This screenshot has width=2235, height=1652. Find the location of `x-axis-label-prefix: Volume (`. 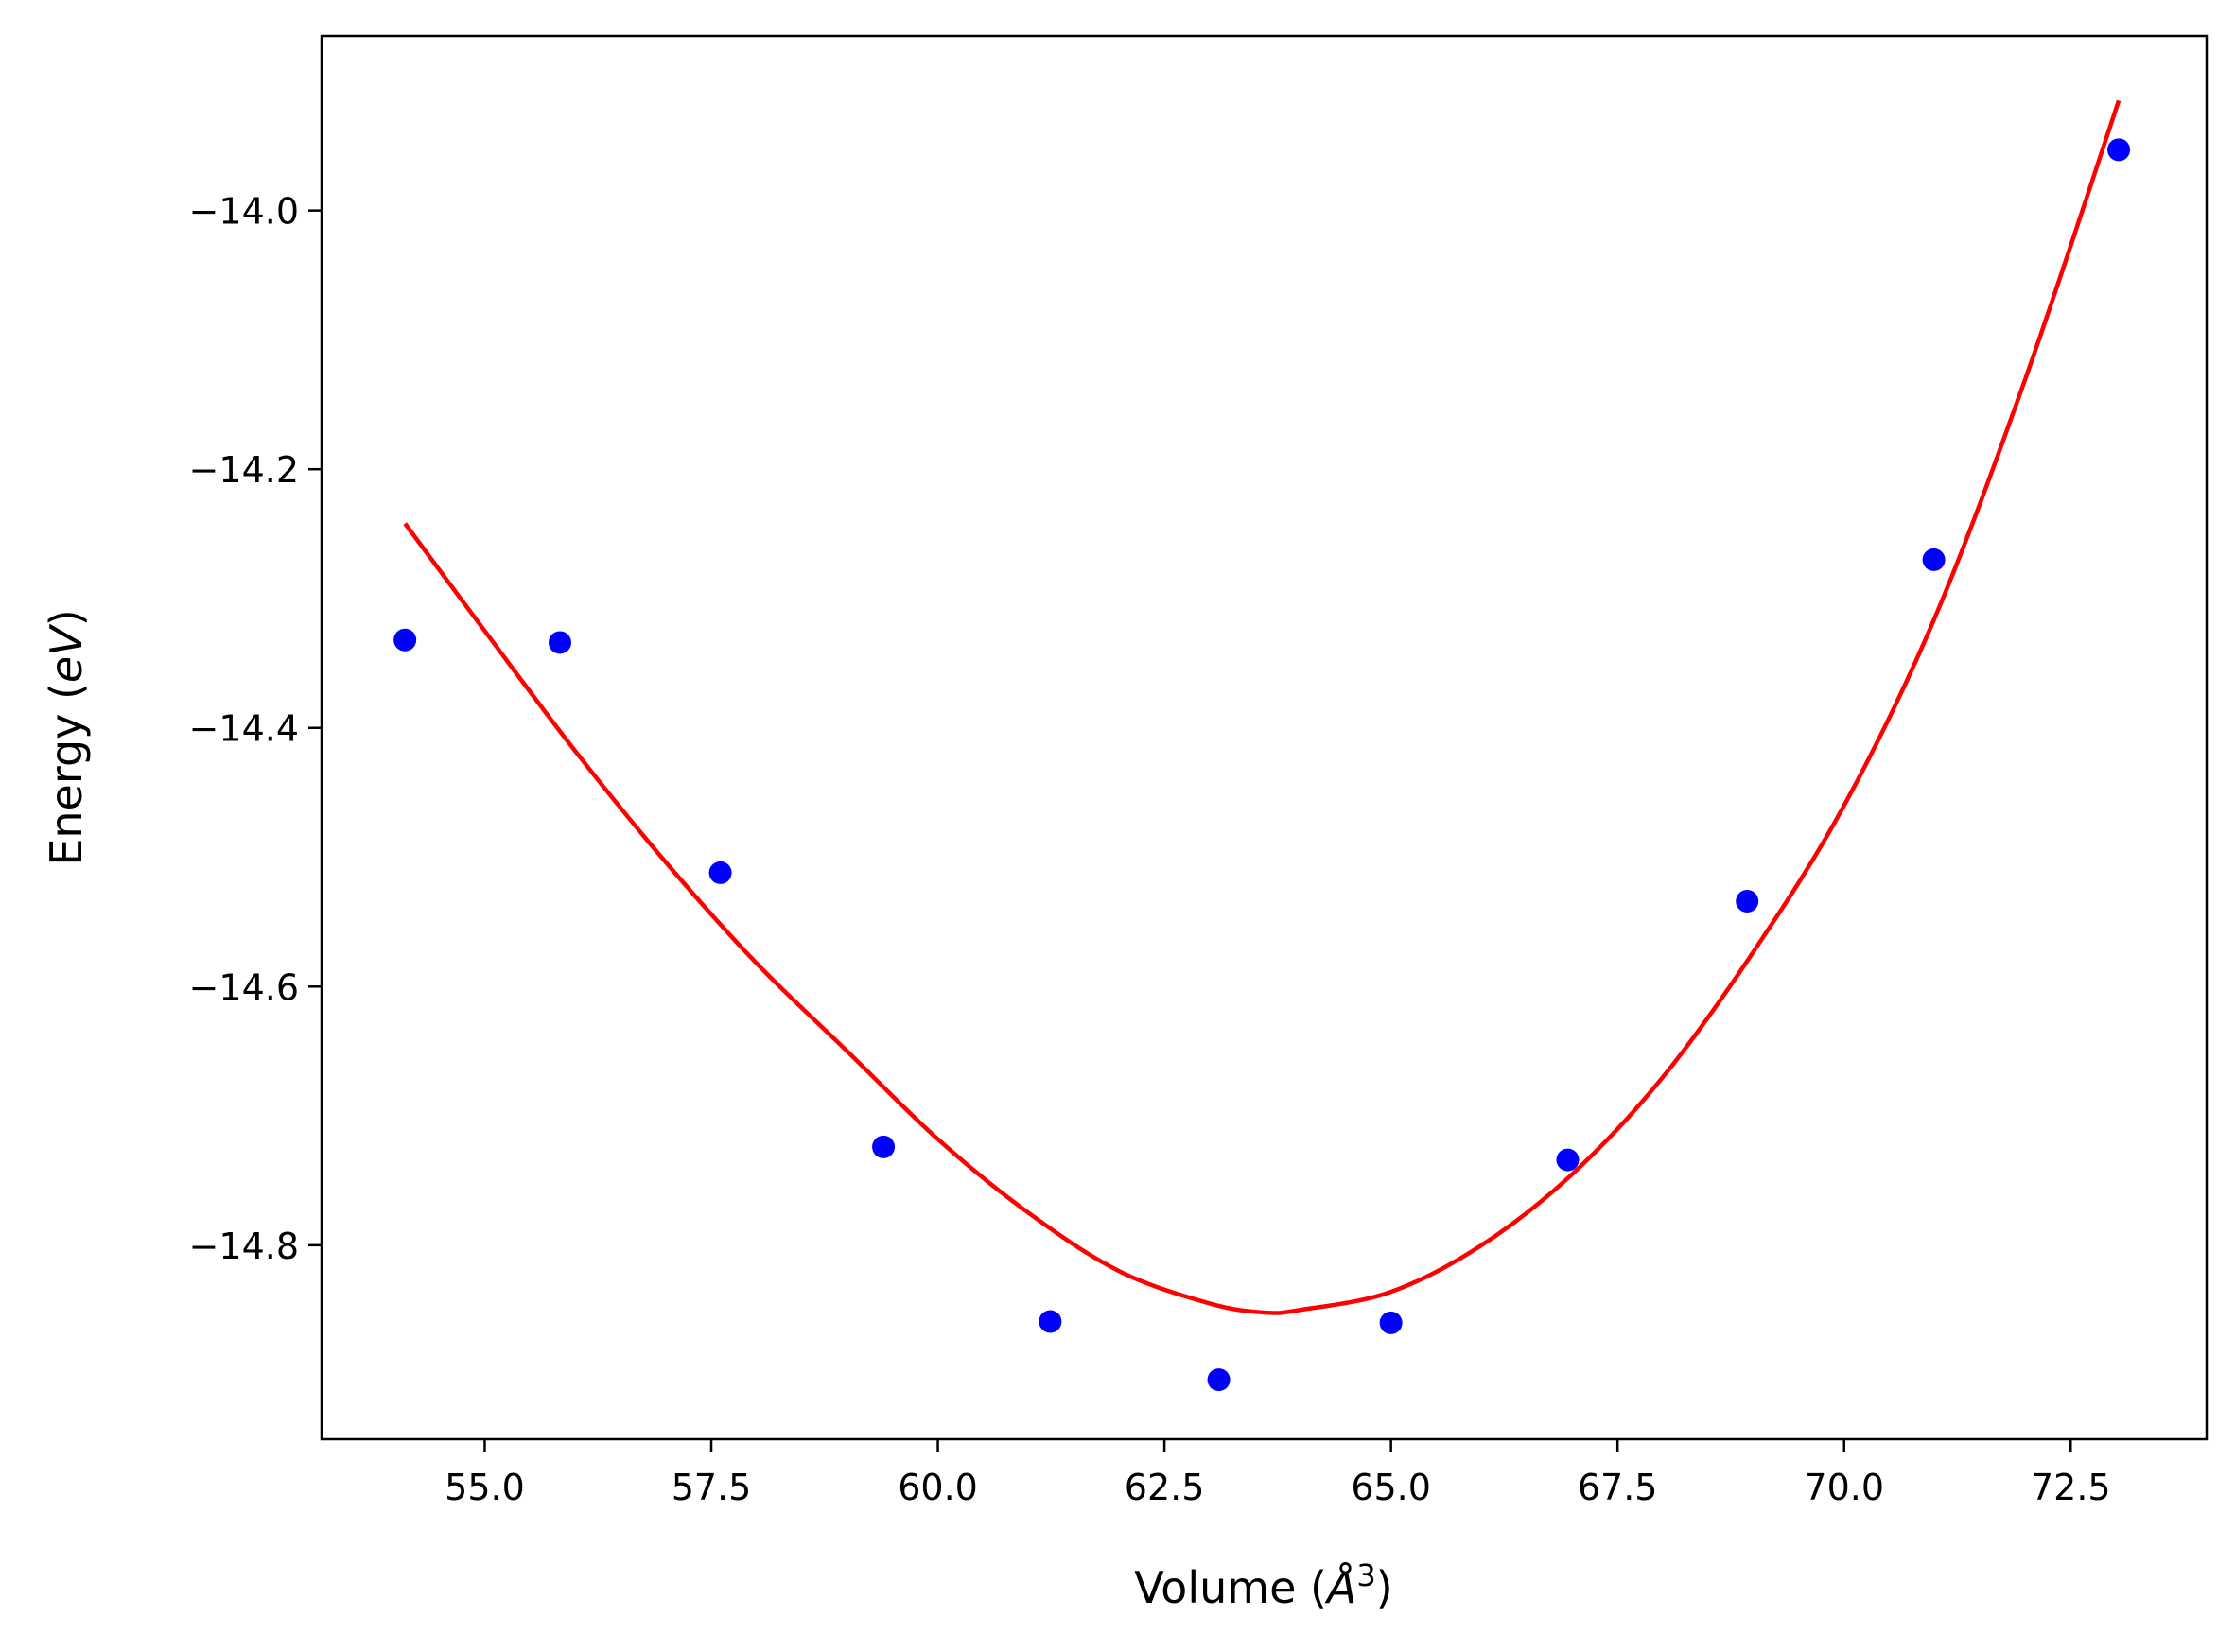

x-axis-label-prefix: Volume ( is located at coordinates (1230, 1588).